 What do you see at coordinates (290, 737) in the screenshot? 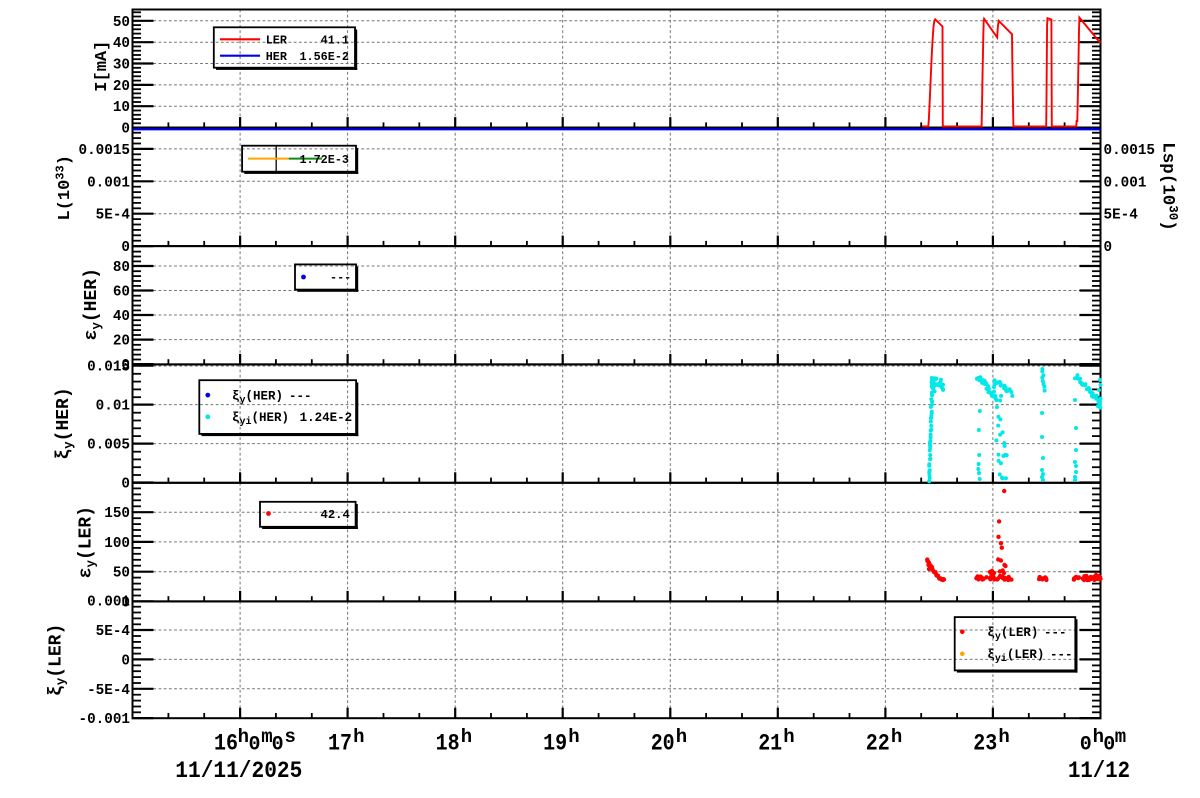
I see `svg-text: s` at bounding box center [290, 737].